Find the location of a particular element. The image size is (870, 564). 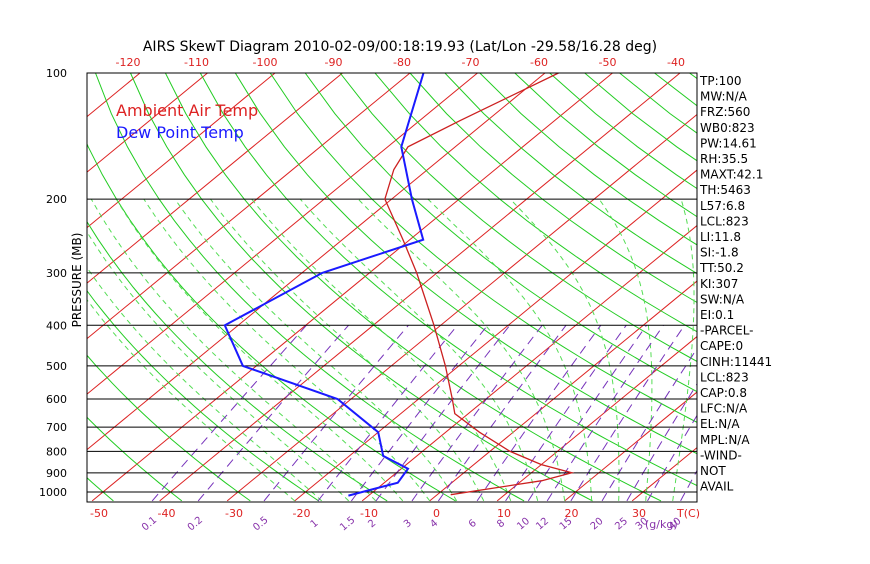

index-label: TH:5463 is located at coordinates (725, 190).